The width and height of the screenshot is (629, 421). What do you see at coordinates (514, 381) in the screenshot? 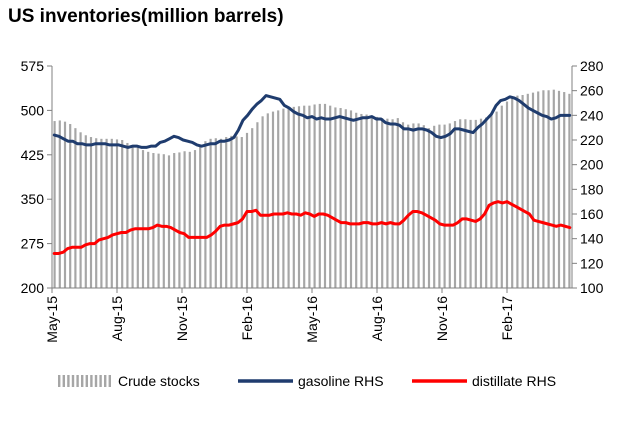
I see `legend-label: distillate RHS` at bounding box center [514, 381].